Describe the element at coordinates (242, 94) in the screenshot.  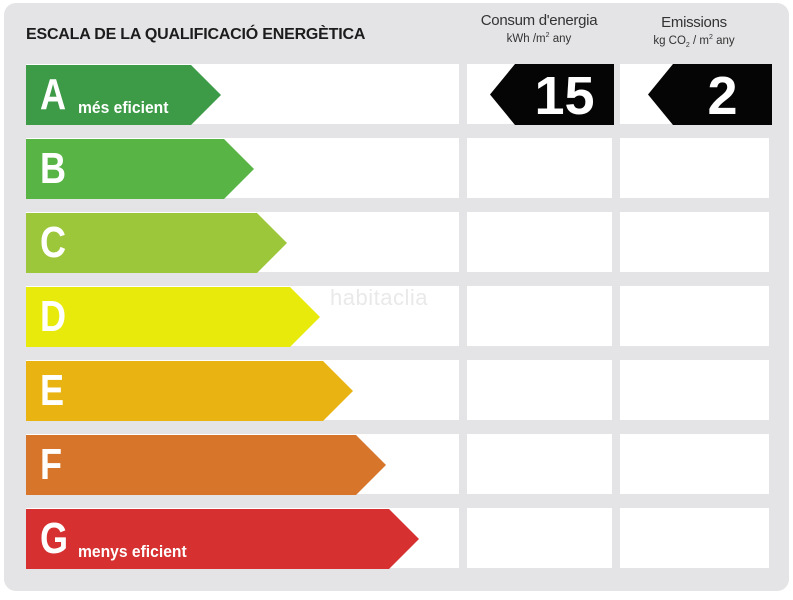
I see `rating-row-a: A més eficient` at that location.